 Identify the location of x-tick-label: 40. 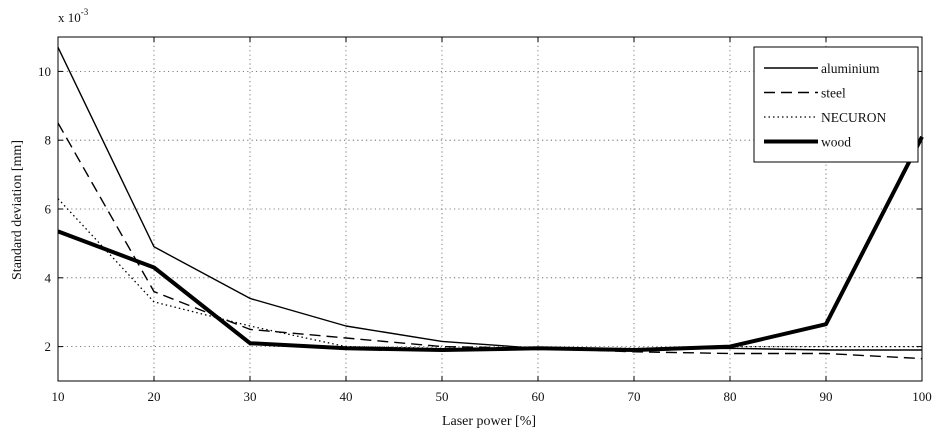
(346, 396).